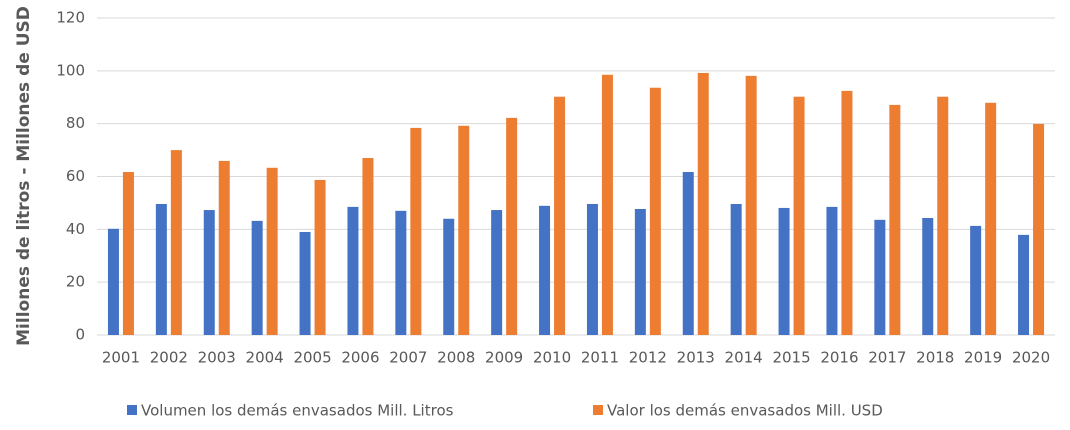 This screenshot has width=1070, height=430. I want to click on x-tick-label: 2019, so click(983, 358).